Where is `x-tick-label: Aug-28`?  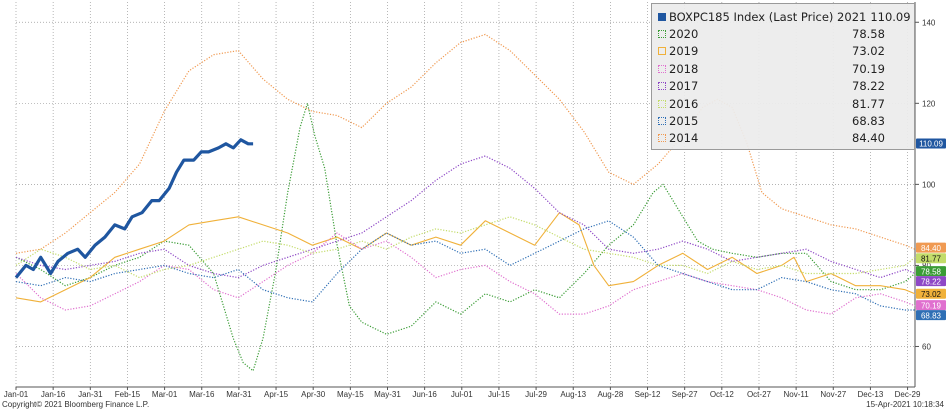
x-tick-label: Aug-28 is located at coordinates (610, 394).